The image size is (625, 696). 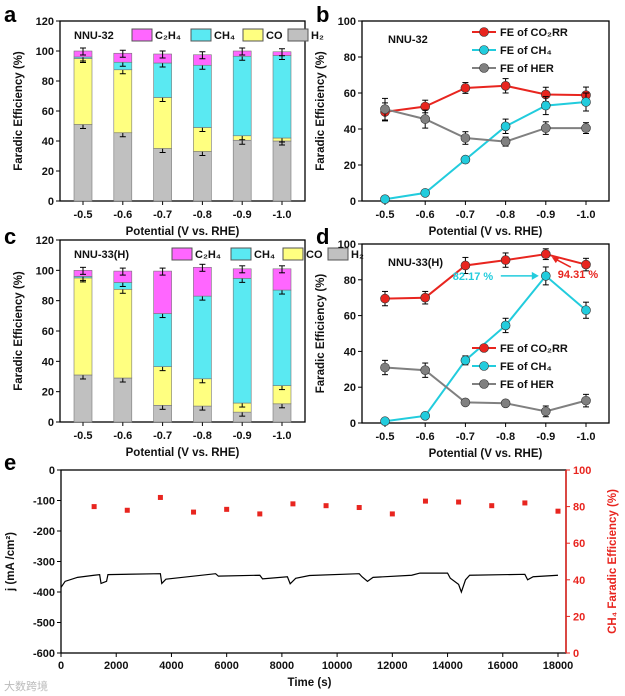 What do you see at coordinates (168, 36) in the screenshot?
I see `legend-label: C₂H₄` at bounding box center [168, 36].